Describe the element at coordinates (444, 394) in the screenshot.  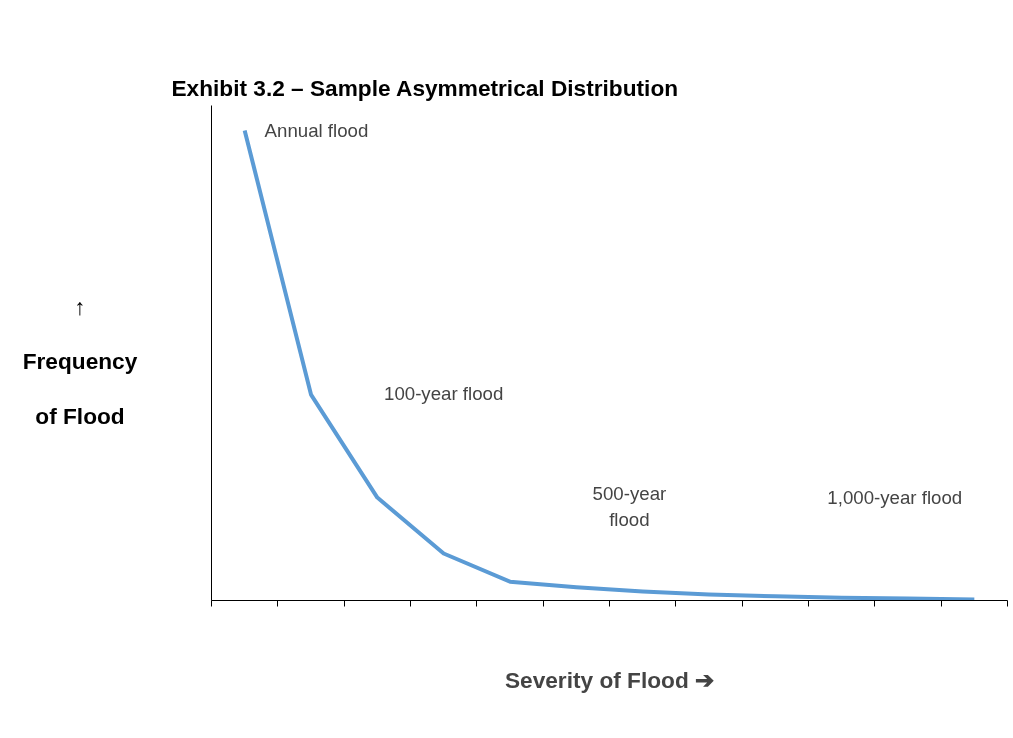
I see `annotation: 100-year flood` at that location.